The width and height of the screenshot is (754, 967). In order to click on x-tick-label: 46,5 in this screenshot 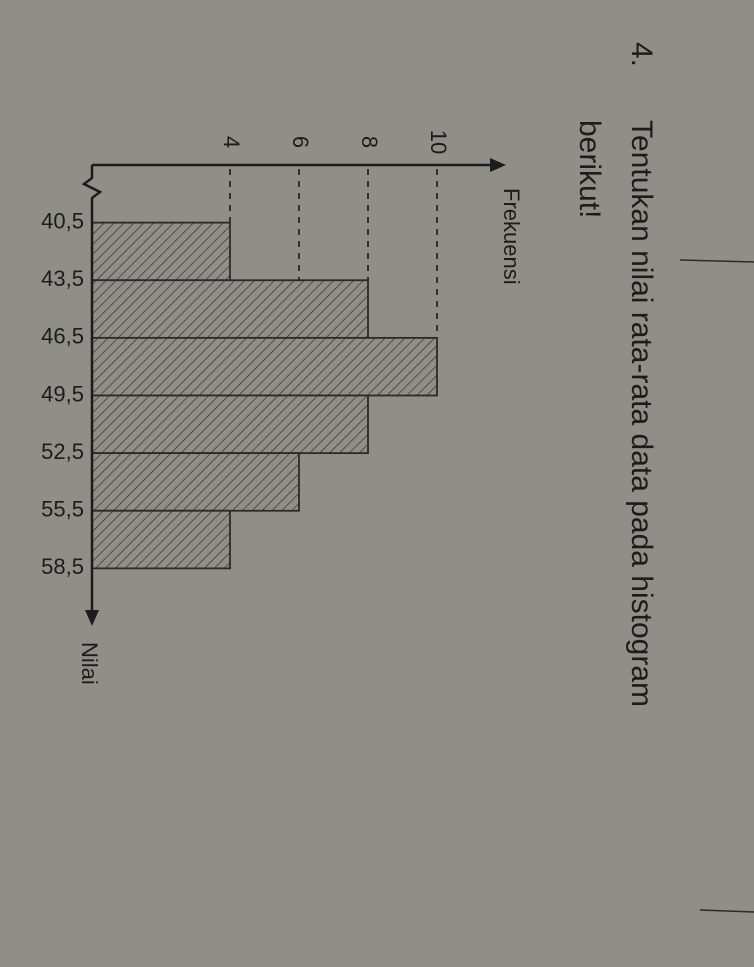, I will do `click(62, 336)`.